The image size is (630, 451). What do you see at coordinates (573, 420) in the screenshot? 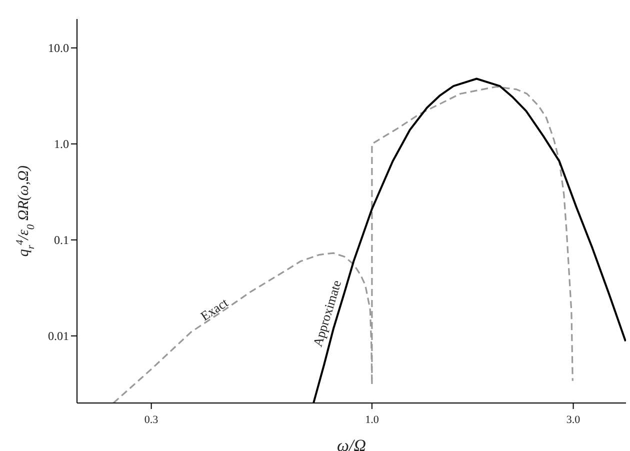
I see `x-tick-label: 3.0` at bounding box center [573, 420].